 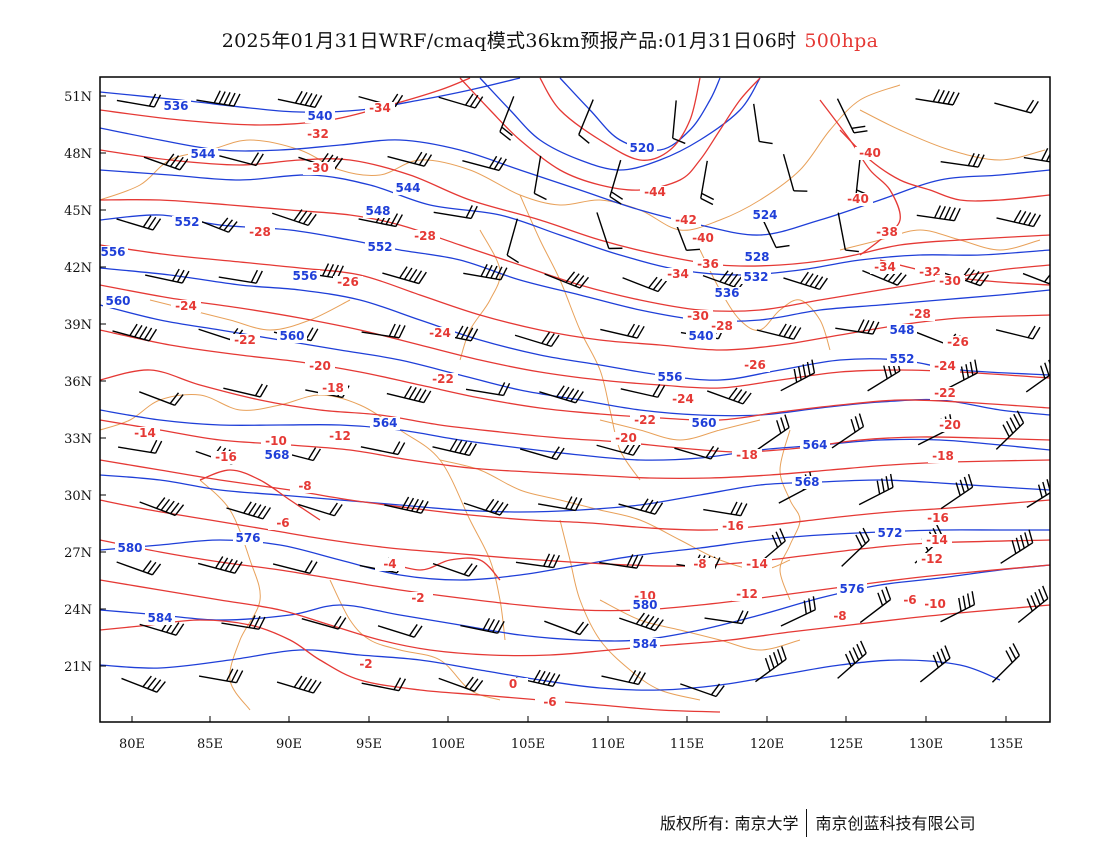 I want to click on temperature-label: -14, so click(x=145, y=433).